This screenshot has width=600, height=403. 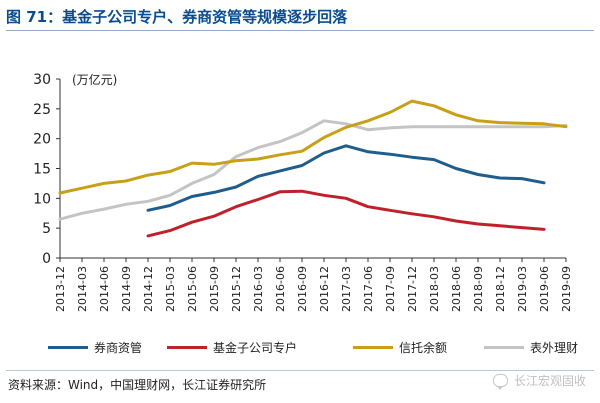 I want to click on x-tick-label: 2017-06, so click(x=368, y=289).